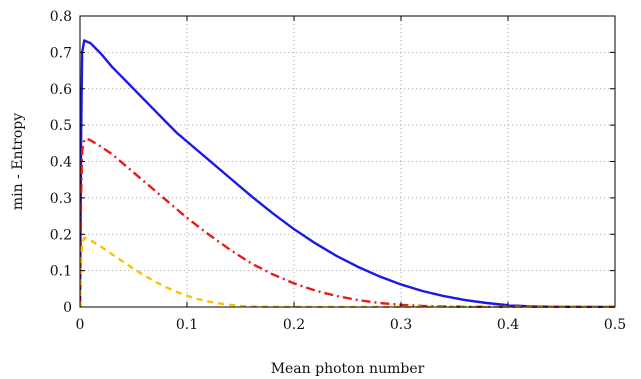 Image resolution: width=641 pixels, height=379 pixels. I want to click on x-tick-label: 0.2, so click(294, 325).